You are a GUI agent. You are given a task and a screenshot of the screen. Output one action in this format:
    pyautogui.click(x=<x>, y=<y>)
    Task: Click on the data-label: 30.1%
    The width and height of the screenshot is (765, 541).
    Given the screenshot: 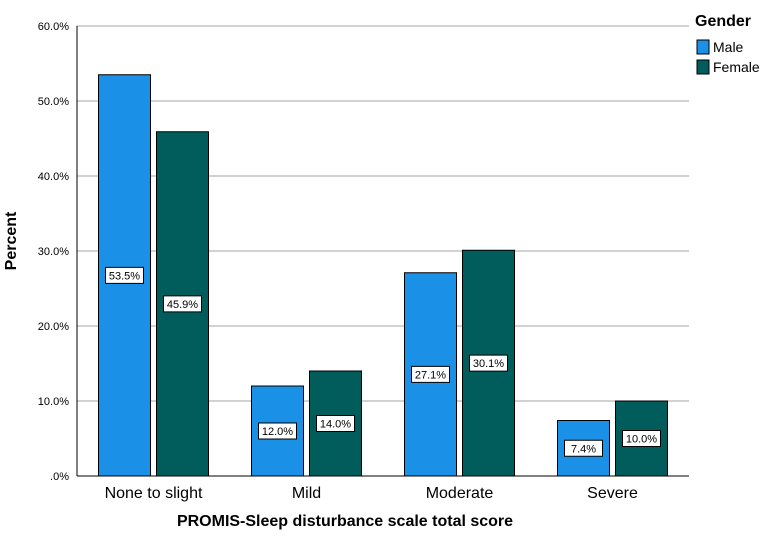 What is the action you would take?
    pyautogui.click(x=488, y=364)
    